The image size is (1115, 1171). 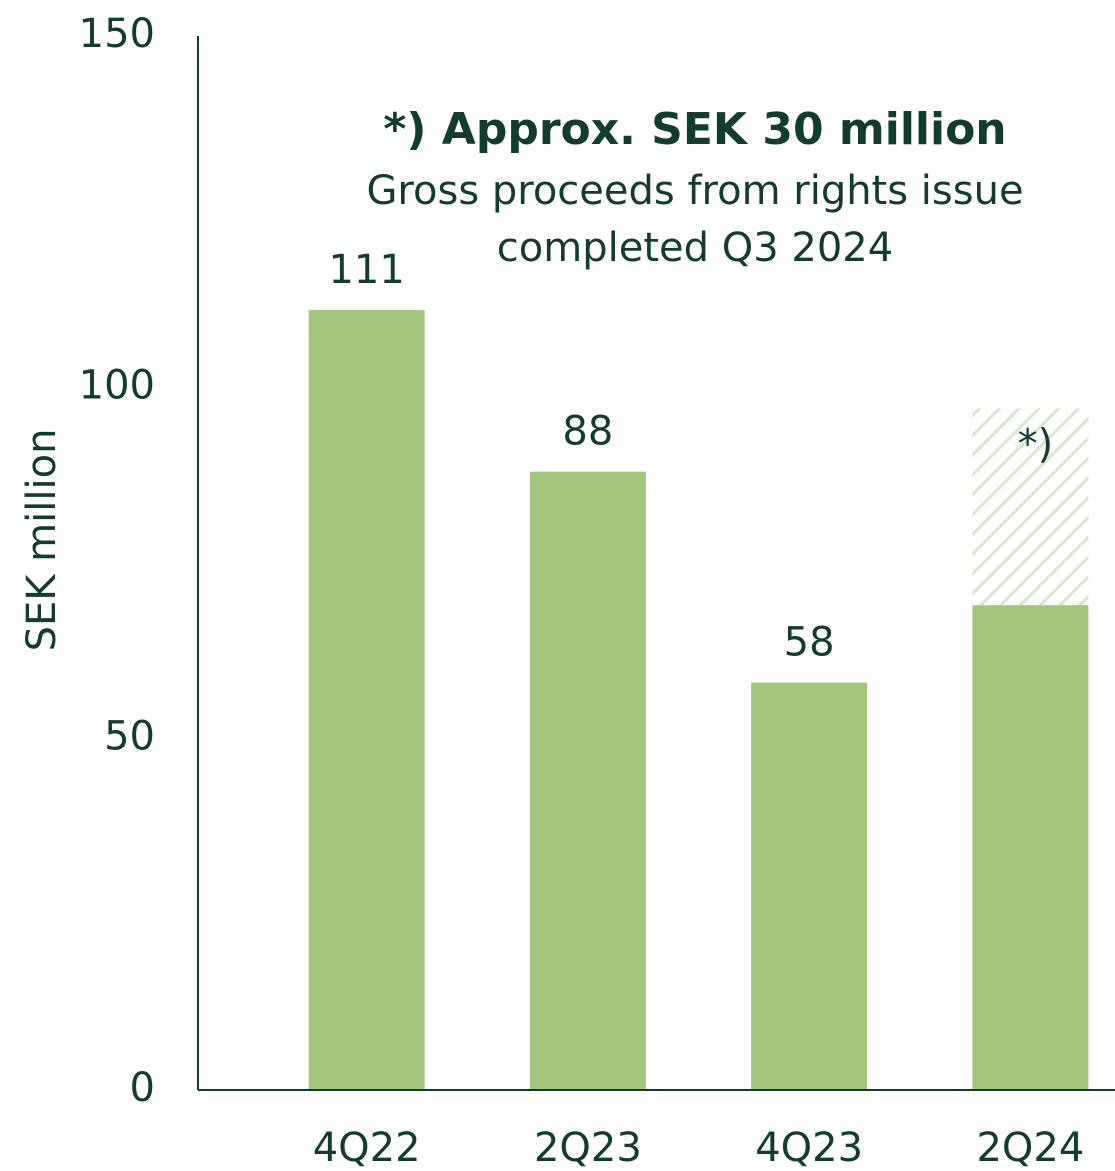 What do you see at coordinates (129, 737) in the screenshot?
I see `y-tick-label: 50` at bounding box center [129, 737].